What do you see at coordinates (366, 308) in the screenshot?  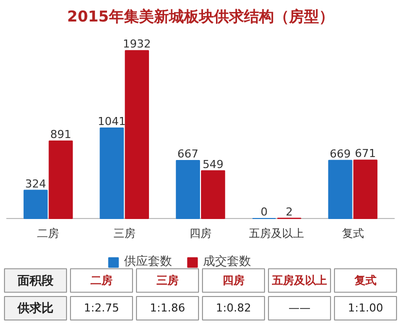 I see `text: 1:1.00` at bounding box center [366, 308].